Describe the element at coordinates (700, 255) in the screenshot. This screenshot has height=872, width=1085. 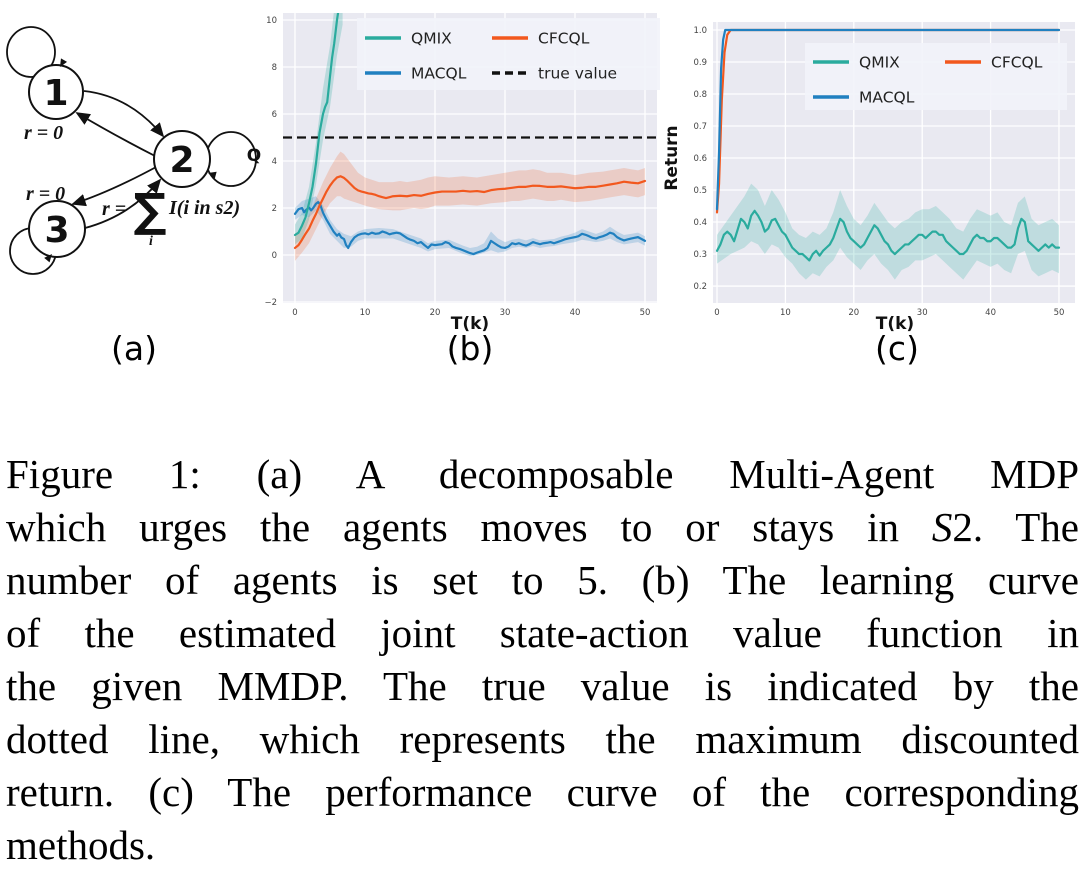
I see `y-tick-label: 0.3` at that location.